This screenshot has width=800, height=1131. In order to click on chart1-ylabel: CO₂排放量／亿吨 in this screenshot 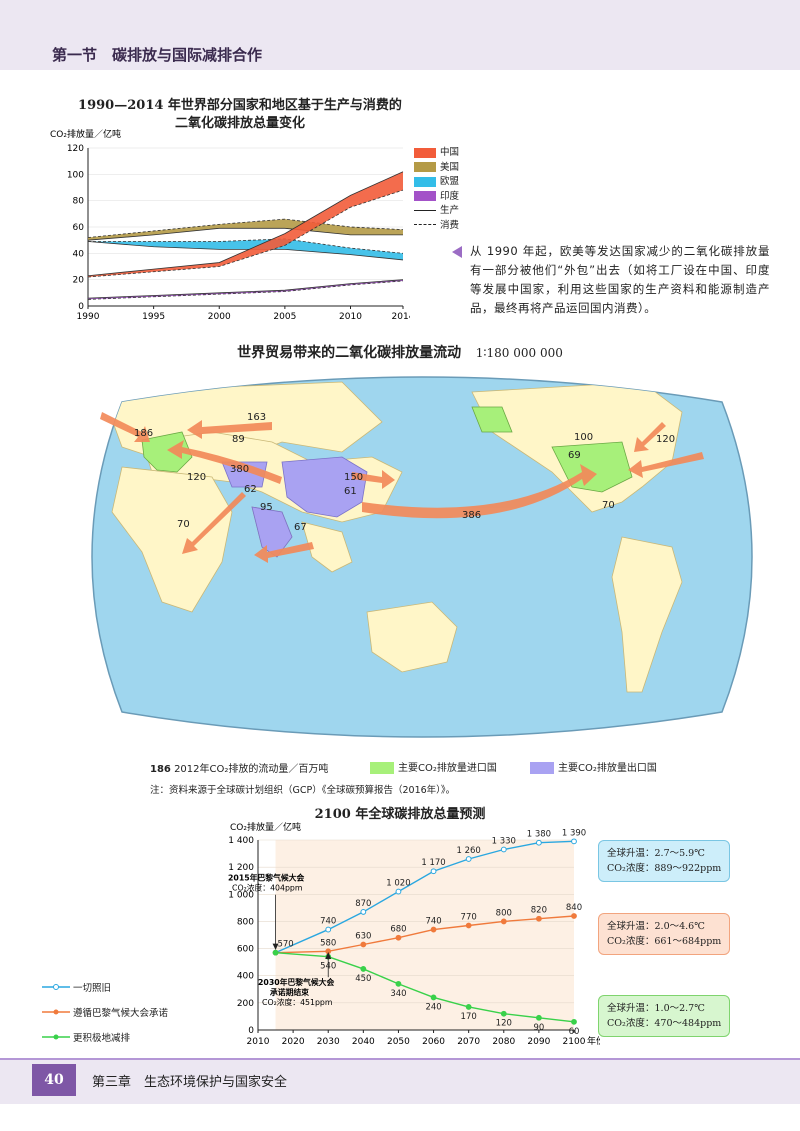, I will do `click(85, 134)`.